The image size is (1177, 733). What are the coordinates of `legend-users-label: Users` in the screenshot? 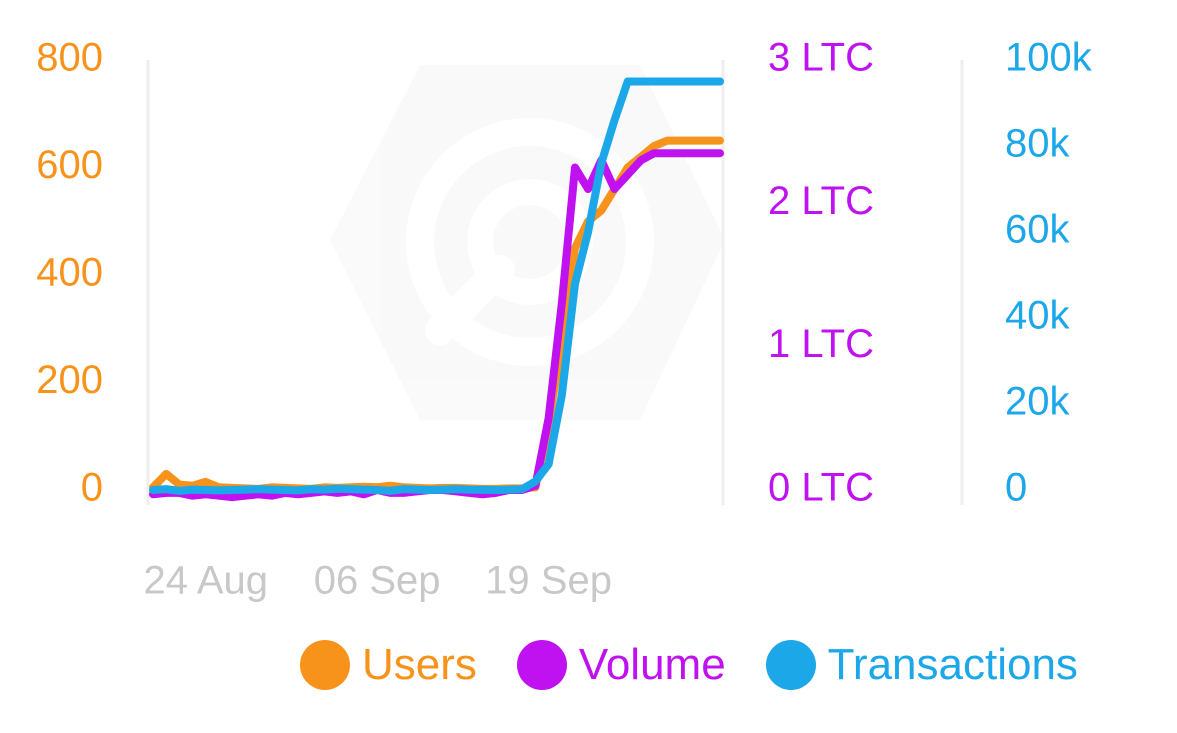 It's located at (419, 664).